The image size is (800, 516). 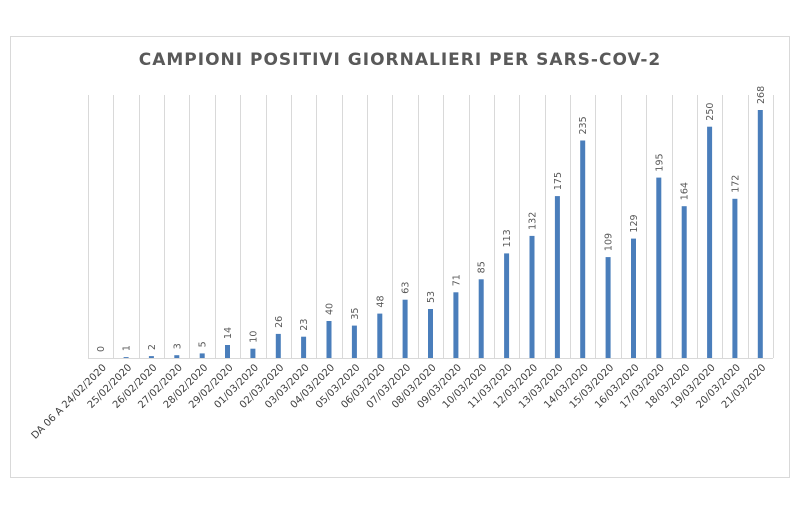 I want to click on data-label: 48, so click(x=380, y=302).